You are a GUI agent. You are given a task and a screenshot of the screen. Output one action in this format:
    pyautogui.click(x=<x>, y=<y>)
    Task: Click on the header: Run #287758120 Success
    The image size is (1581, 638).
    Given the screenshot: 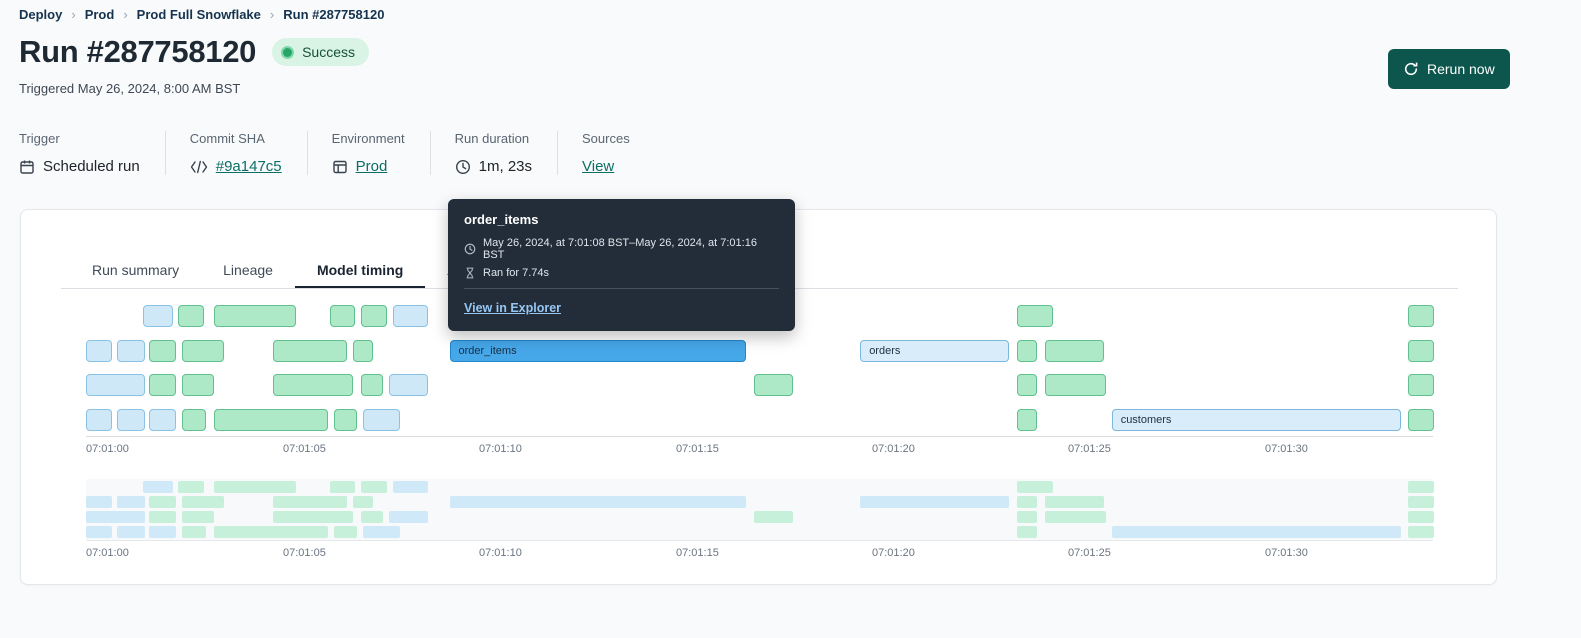 What is the action you would take?
    pyautogui.click(x=194, y=52)
    